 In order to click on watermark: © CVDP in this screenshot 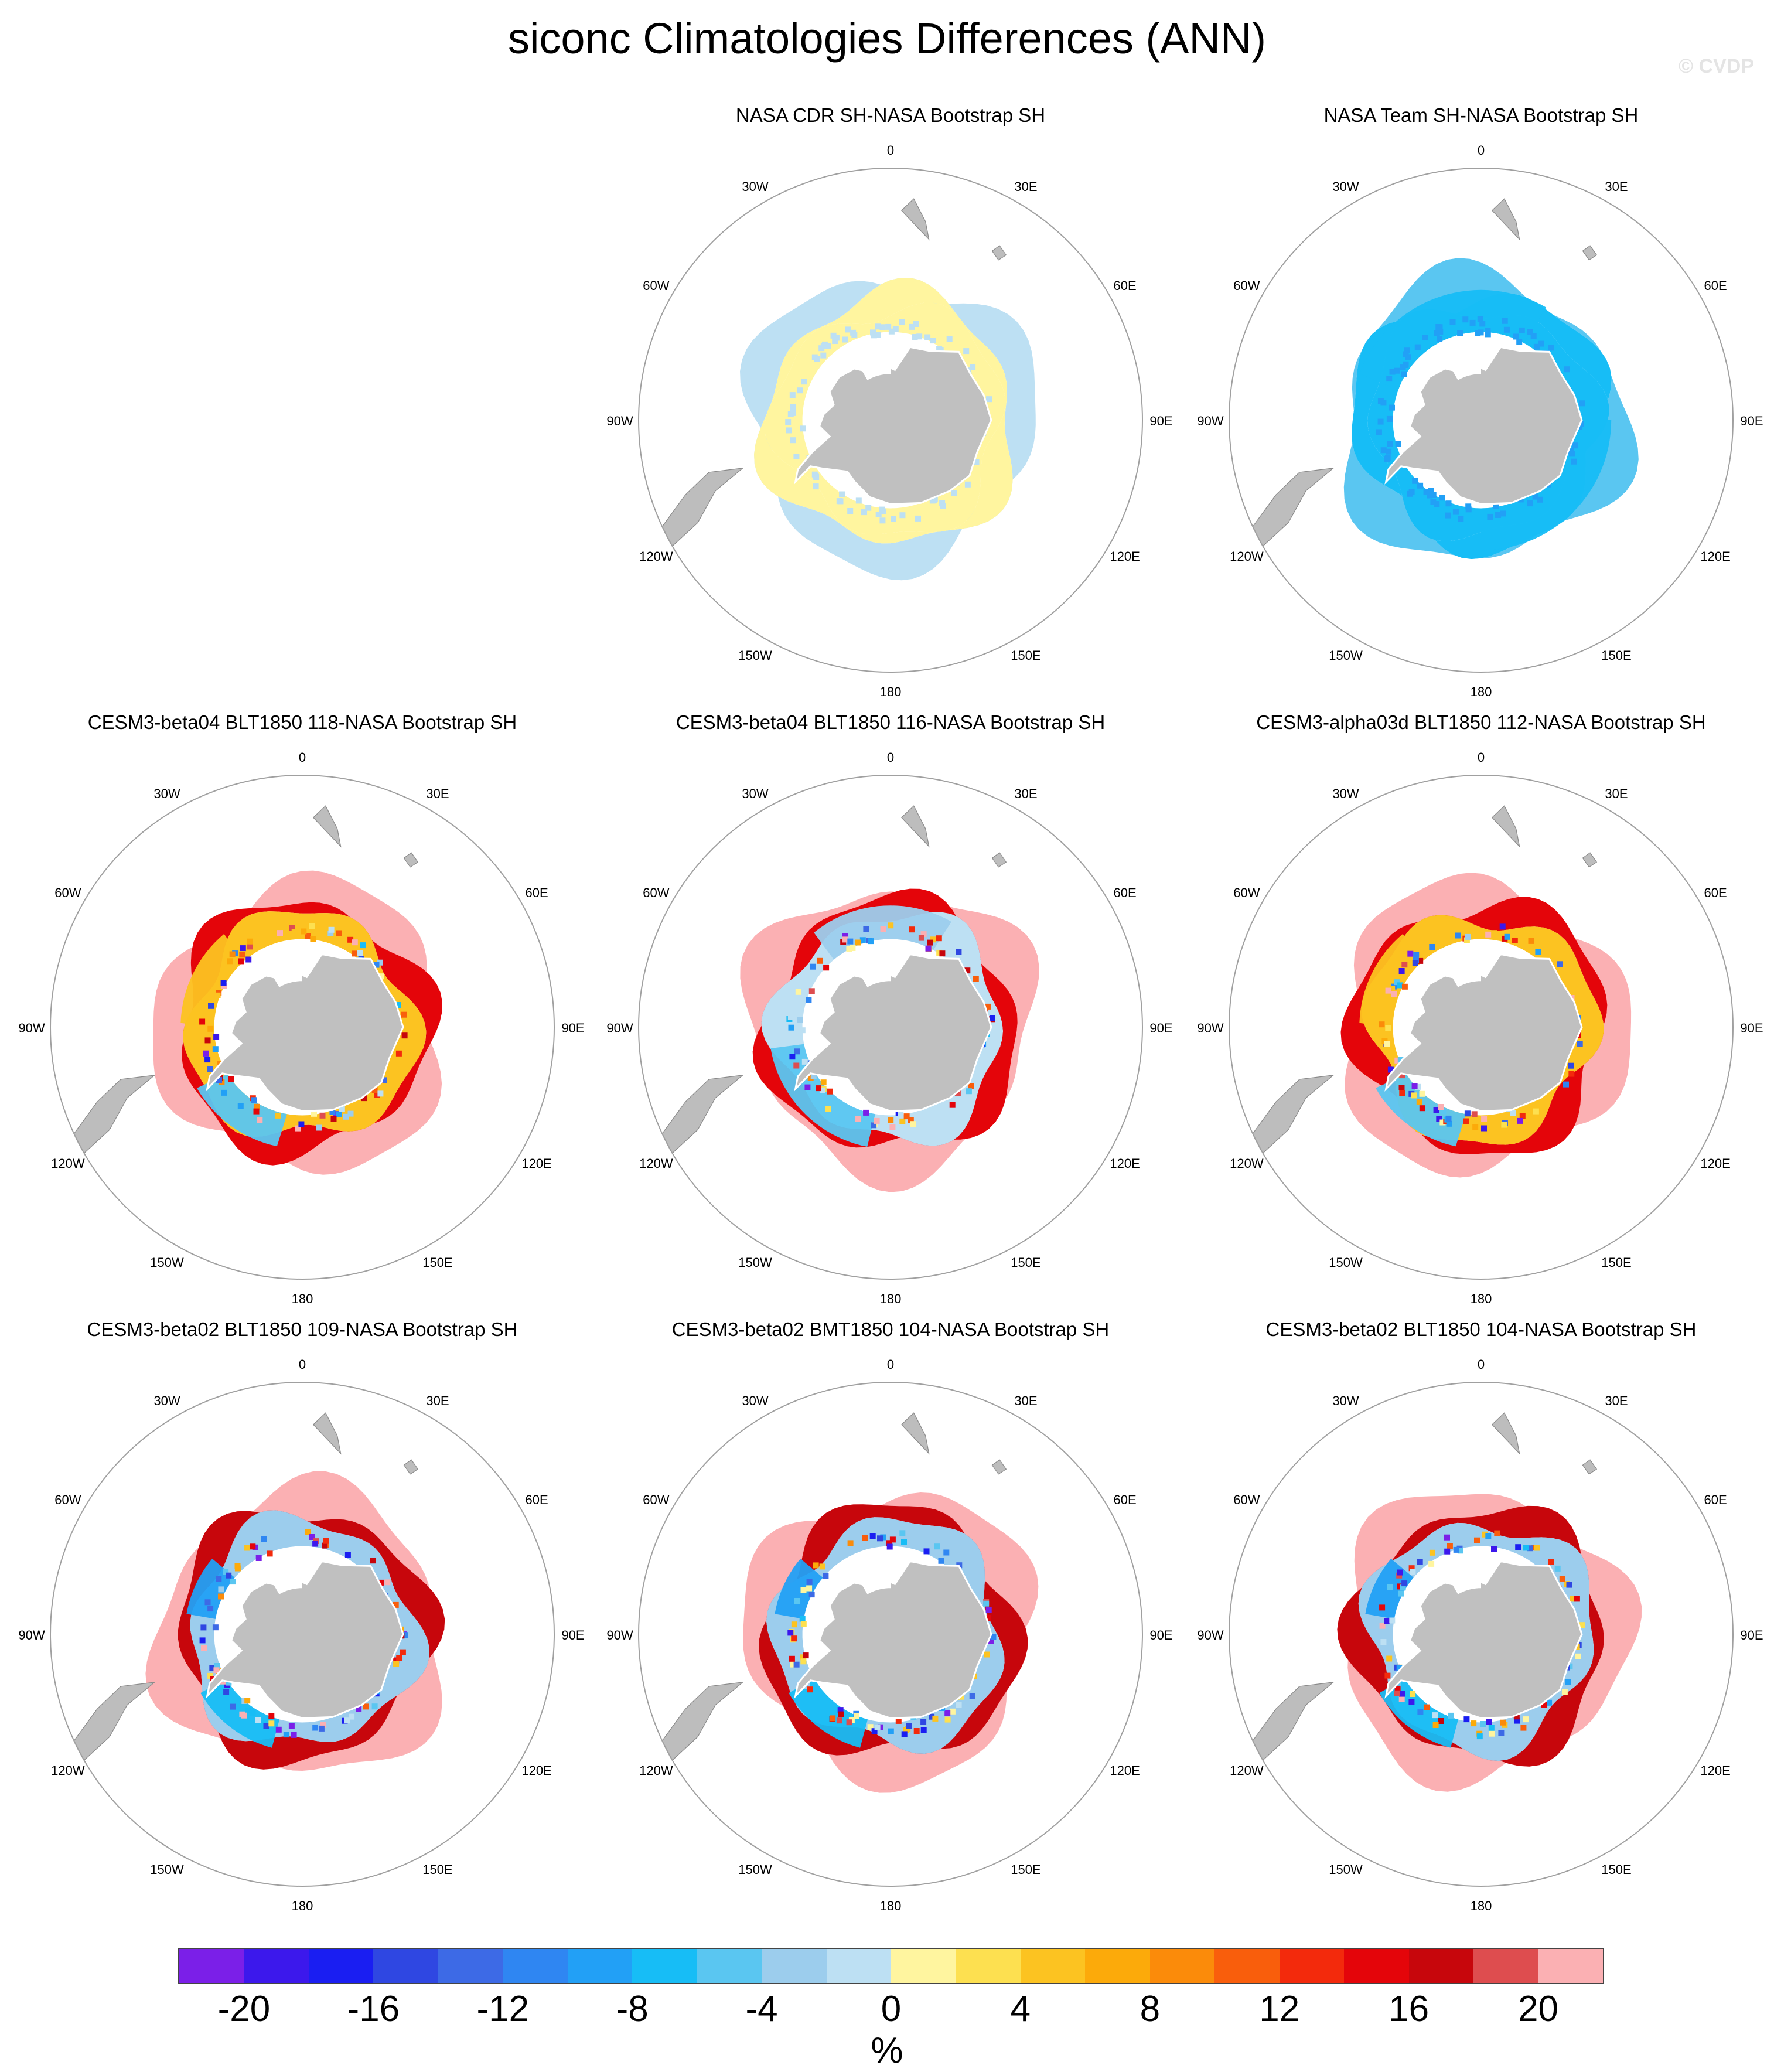, I will do `click(1716, 66)`.